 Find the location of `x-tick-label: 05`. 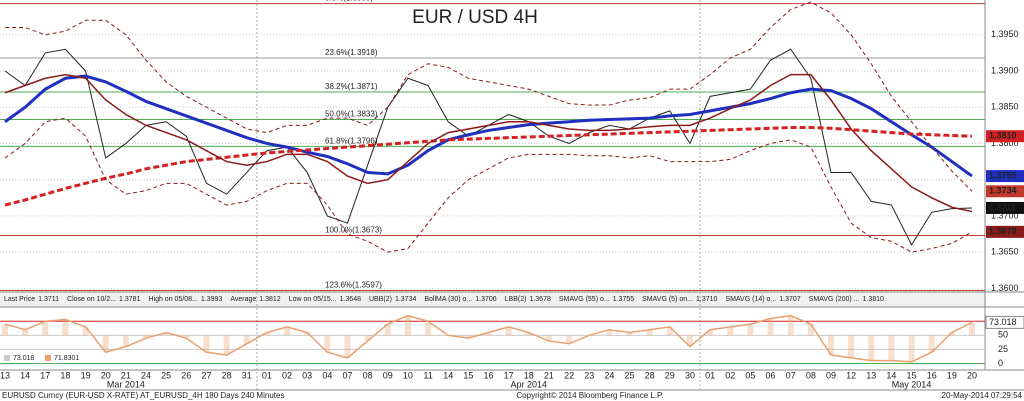

x-tick-label: 05 is located at coordinates (750, 375).